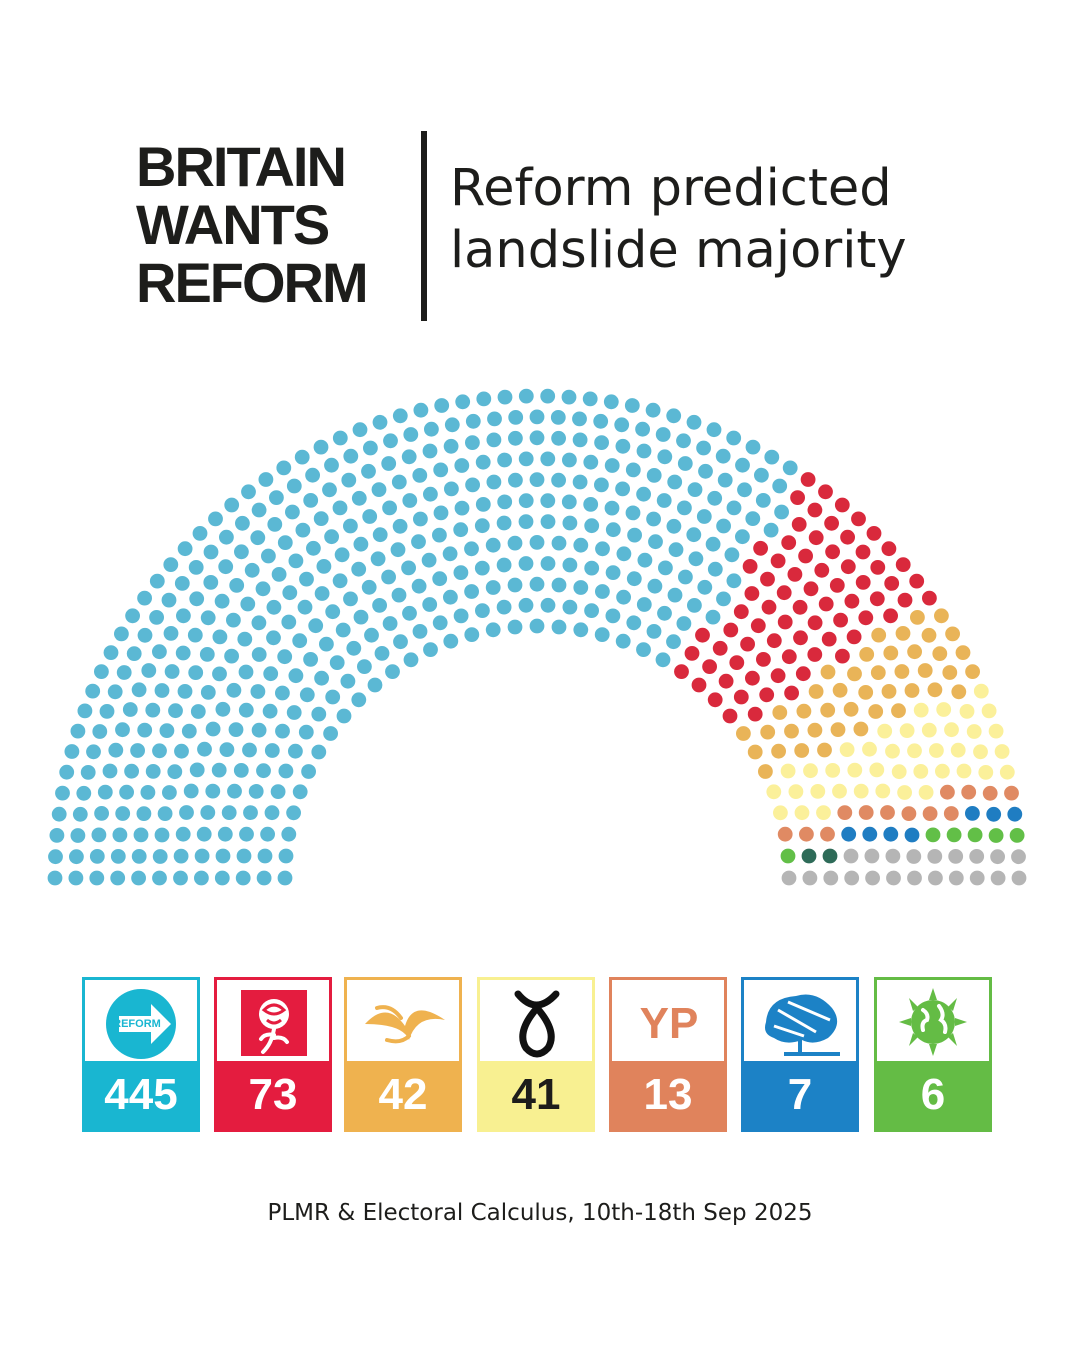  What do you see at coordinates (233, 224) in the screenshot?
I see `brand-line-2: WANTS` at bounding box center [233, 224].